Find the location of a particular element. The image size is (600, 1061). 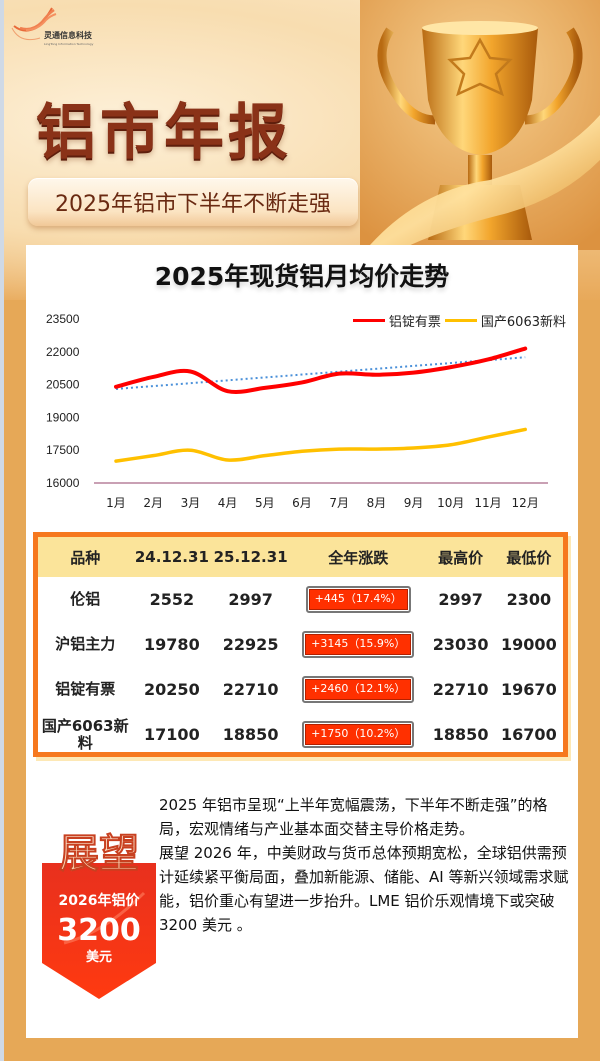

y-tick-label: 19000 is located at coordinates (63, 417).